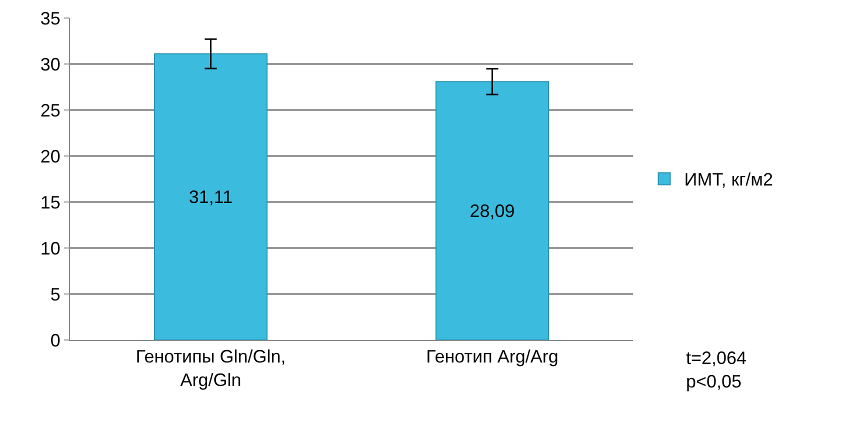 The height and width of the screenshot is (430, 858). What do you see at coordinates (50, 248) in the screenshot?
I see `y-tick-label: 10` at bounding box center [50, 248].